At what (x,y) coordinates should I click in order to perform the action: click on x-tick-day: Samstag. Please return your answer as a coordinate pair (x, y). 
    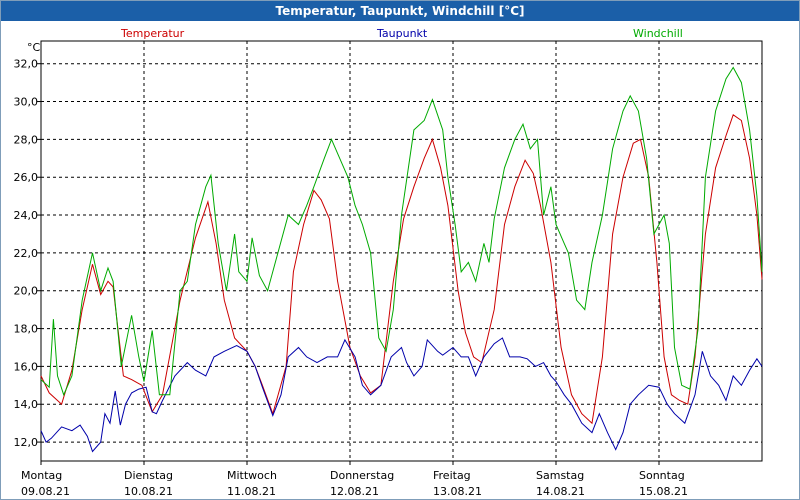
    Looking at the image, I should click on (560, 475).